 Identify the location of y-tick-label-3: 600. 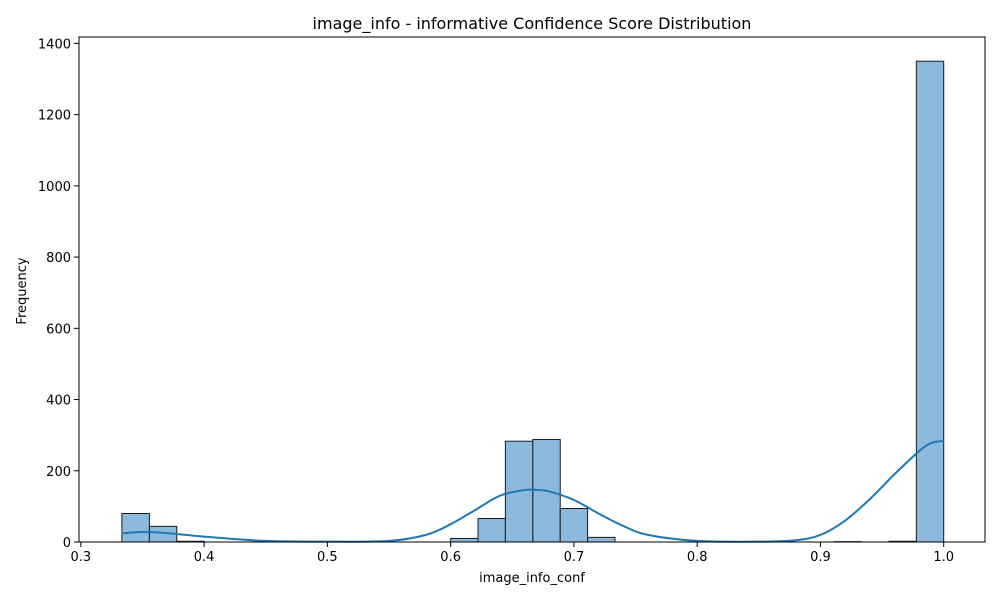
(58, 329).